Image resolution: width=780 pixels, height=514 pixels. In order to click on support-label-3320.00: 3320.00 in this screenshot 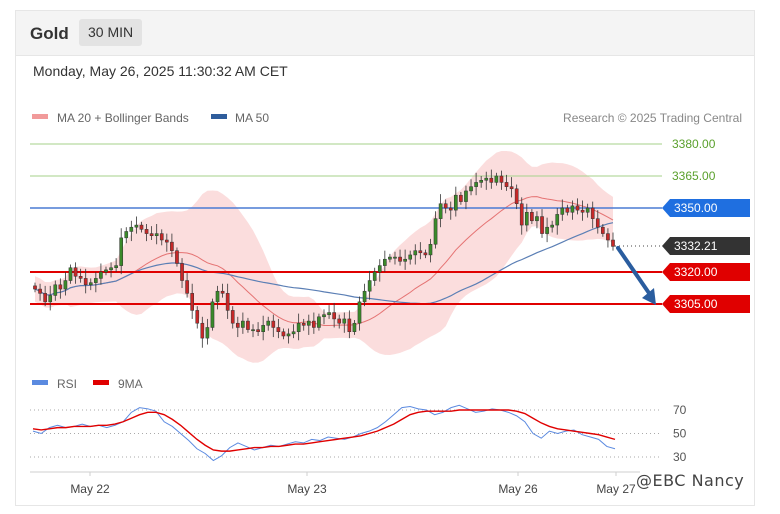, I will do `click(696, 272)`.